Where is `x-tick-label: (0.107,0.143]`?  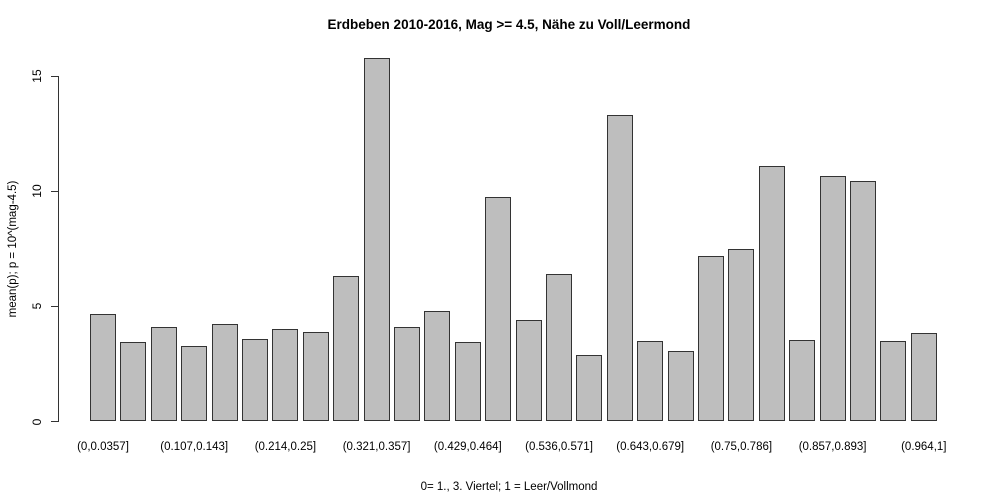
x-tick-label: (0.107,0.143] is located at coordinates (194, 447).